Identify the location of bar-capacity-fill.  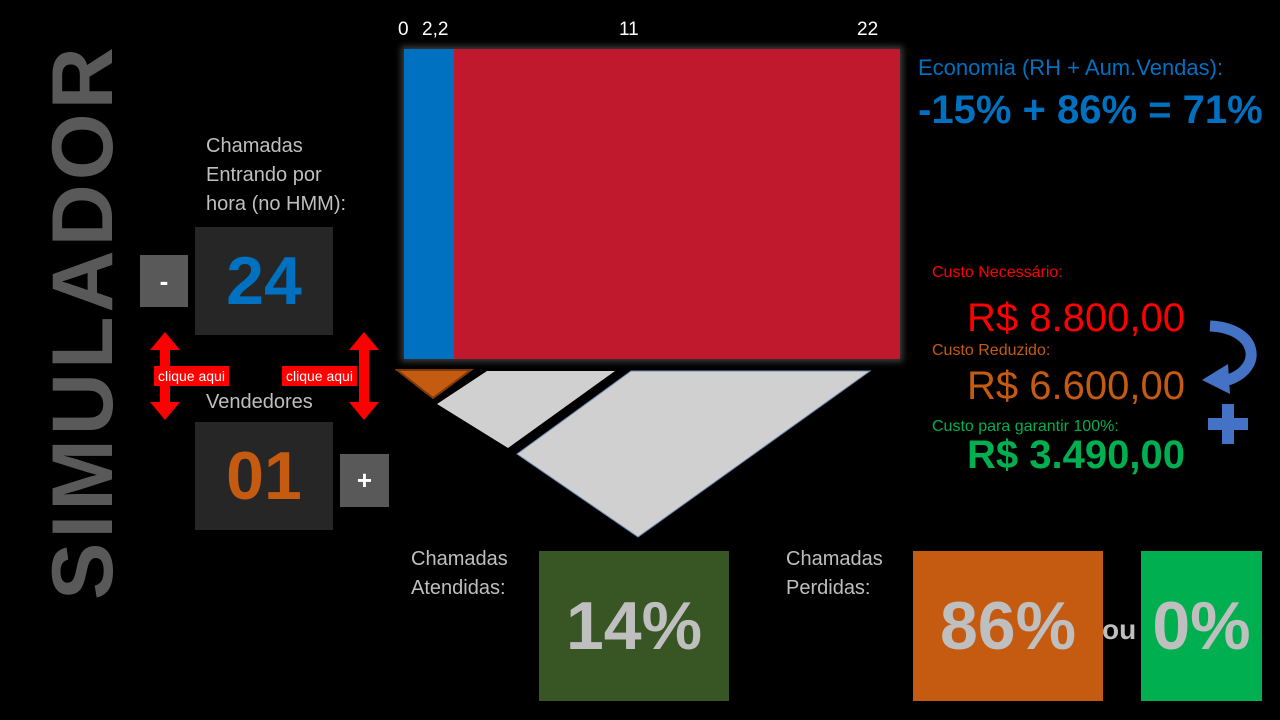
(429, 204).